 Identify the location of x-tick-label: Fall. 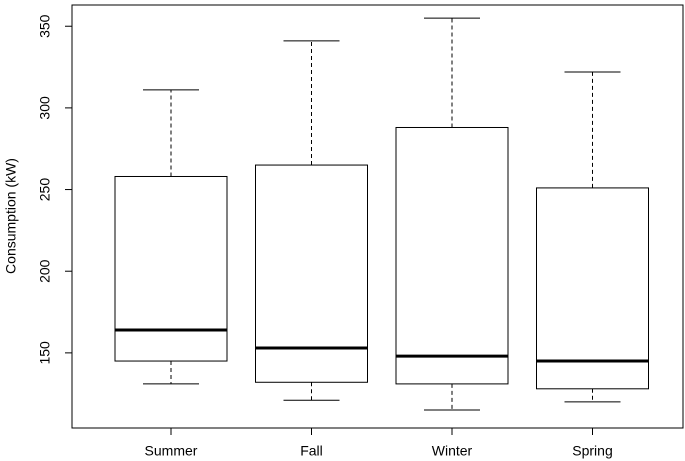
(311, 451).